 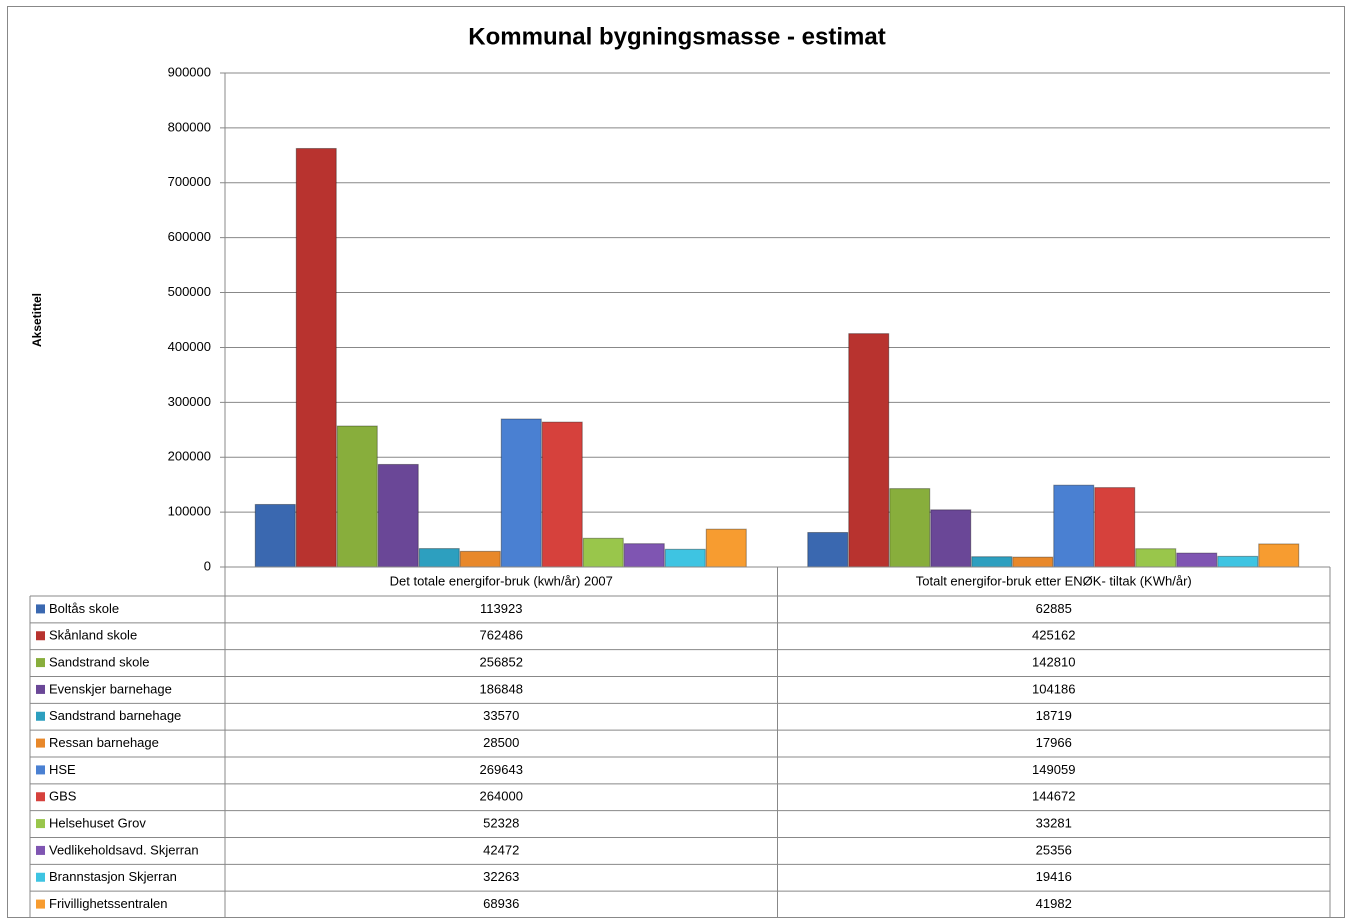 I want to click on y-axis-title: Aksetittel, so click(x=37, y=320).